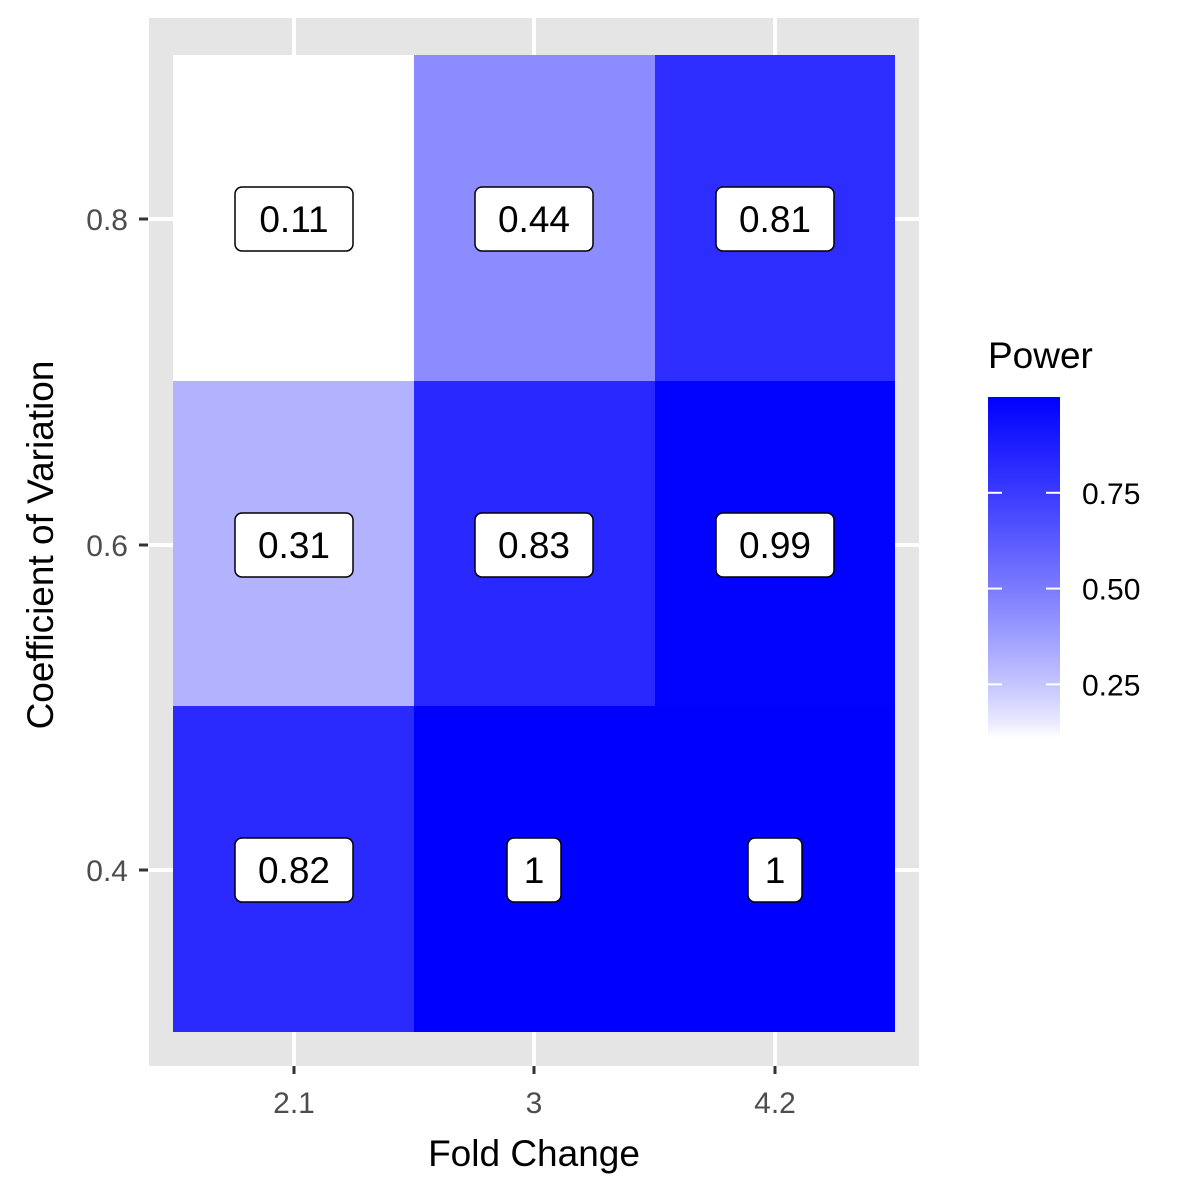 The height and width of the screenshot is (1200, 1200). What do you see at coordinates (1111, 590) in the screenshot?
I see `legend-tick-label: 0.50` at bounding box center [1111, 590].